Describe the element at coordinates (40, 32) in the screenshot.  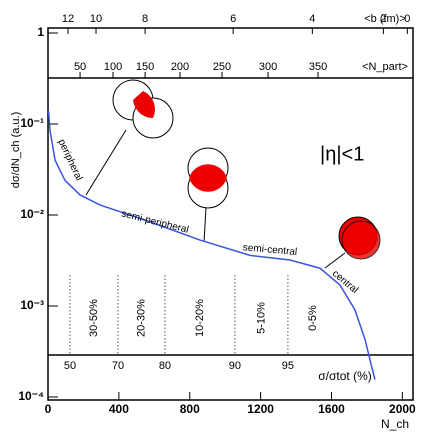
I see `y-tick-label: 1` at that location.